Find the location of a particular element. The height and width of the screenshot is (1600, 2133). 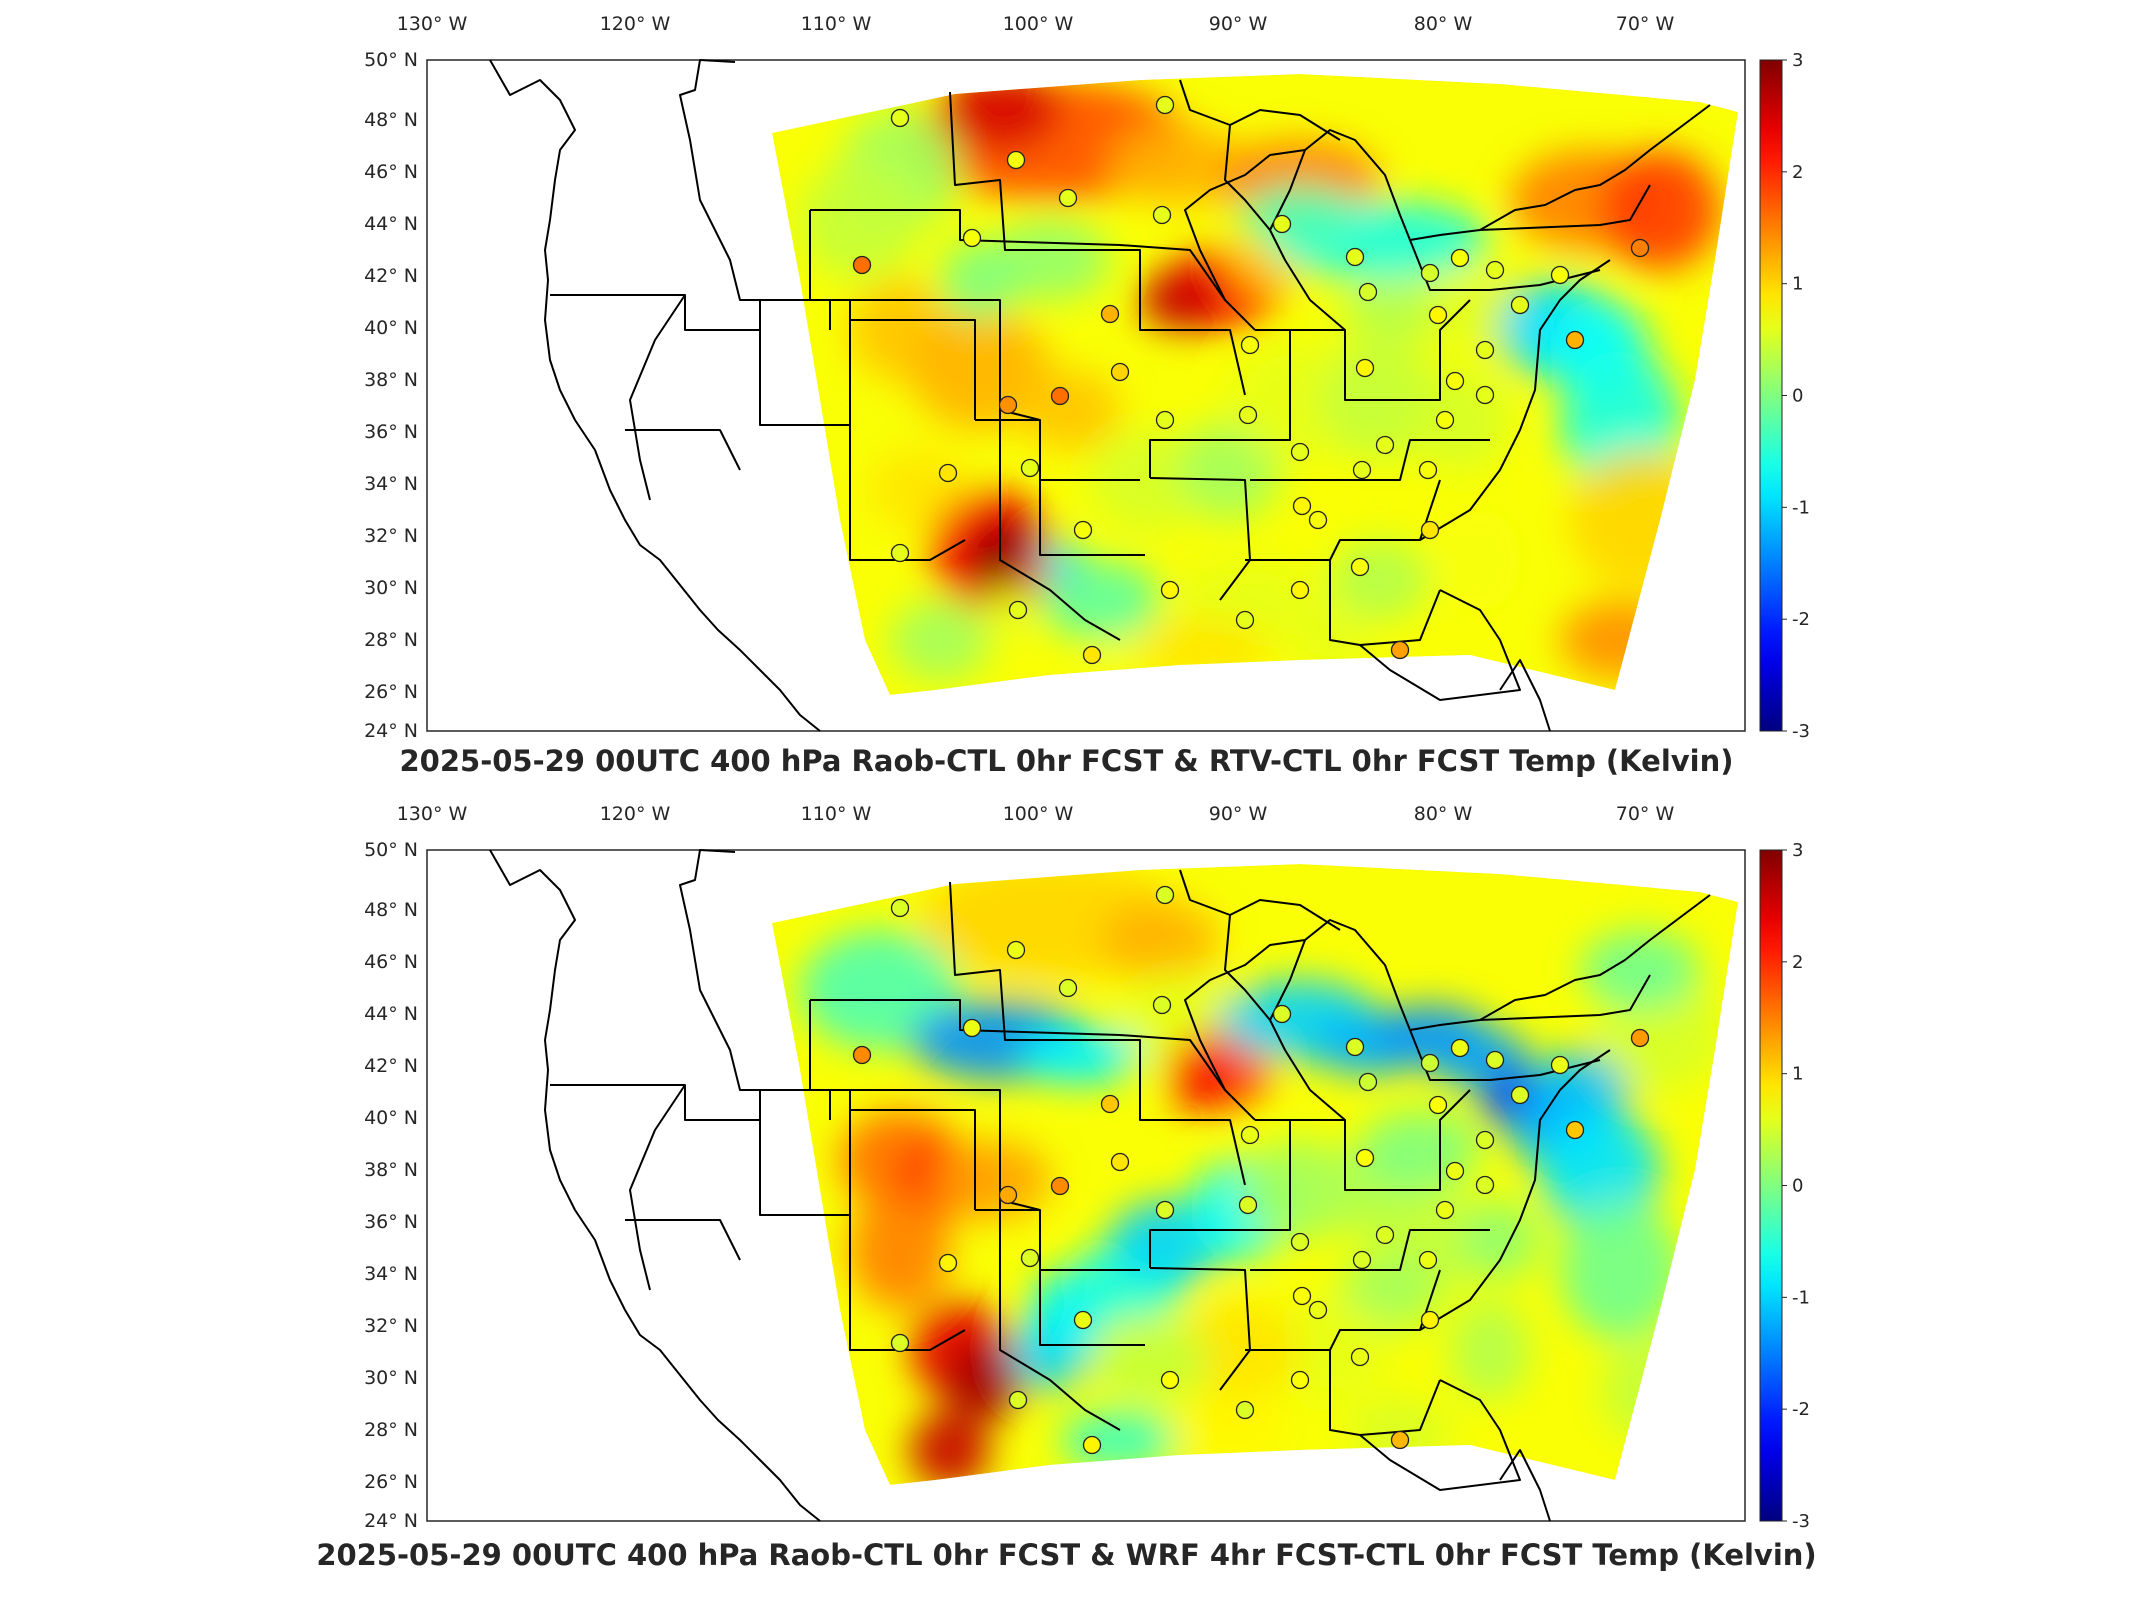

latitude-label: 26° N is located at coordinates (391, 692).